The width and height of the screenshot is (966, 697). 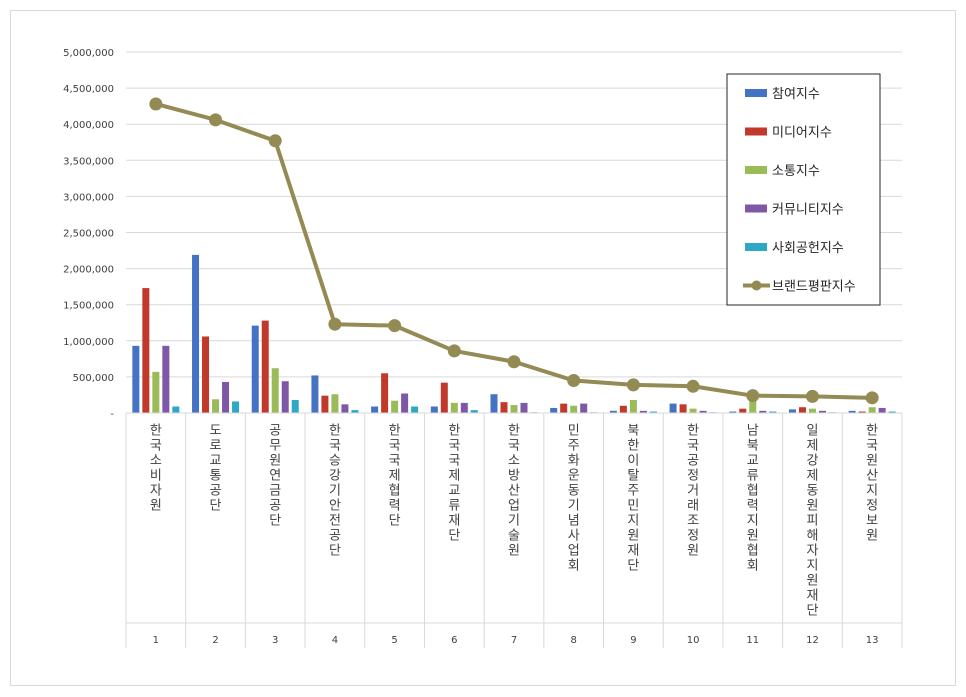 I want to click on rank-label: 6, so click(x=454, y=640).